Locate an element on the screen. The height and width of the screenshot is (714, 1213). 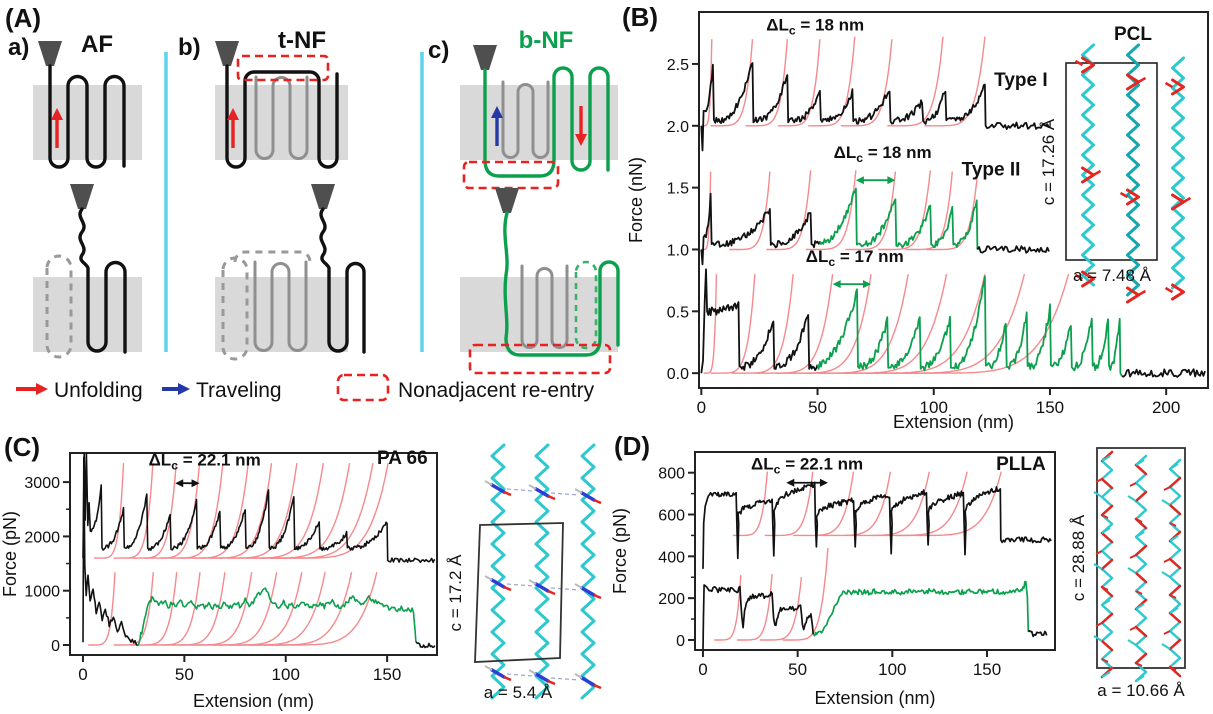
legend-unfolding-label: Unfolding is located at coordinates (98, 390).